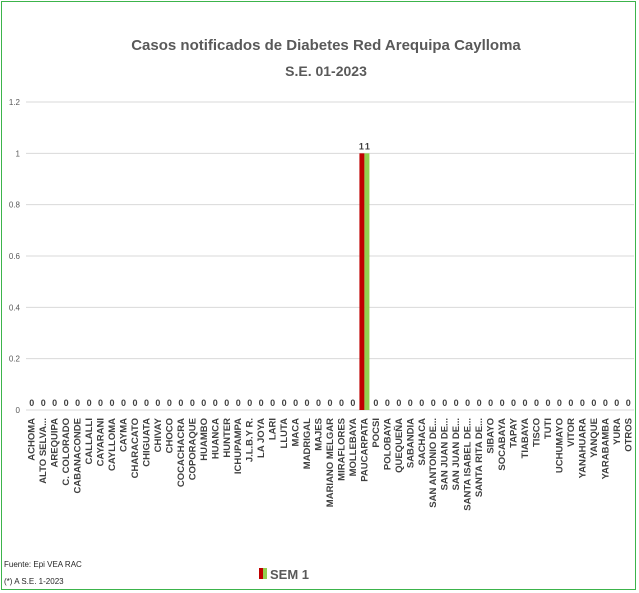 The image size is (639, 593). I want to click on x-tick-label: TIABAYA, so click(525, 438).